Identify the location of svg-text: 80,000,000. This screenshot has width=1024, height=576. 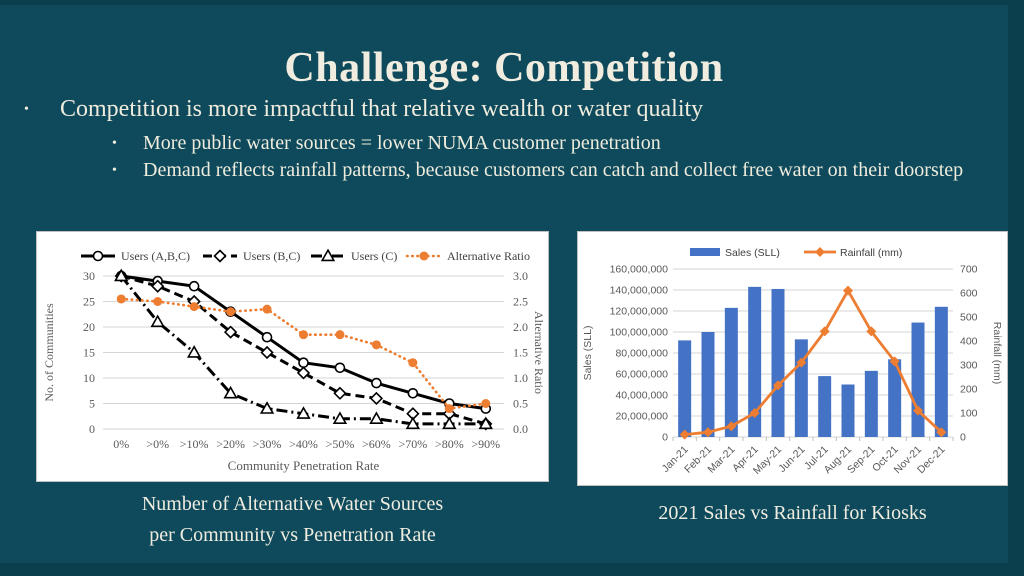
(641, 354).